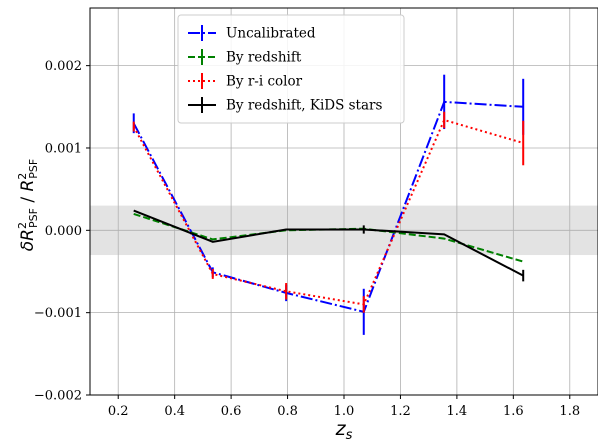 The height and width of the screenshot is (441, 598). I want to click on y-axis-title: δR2PSF / R2PSF, so click(28, 205).